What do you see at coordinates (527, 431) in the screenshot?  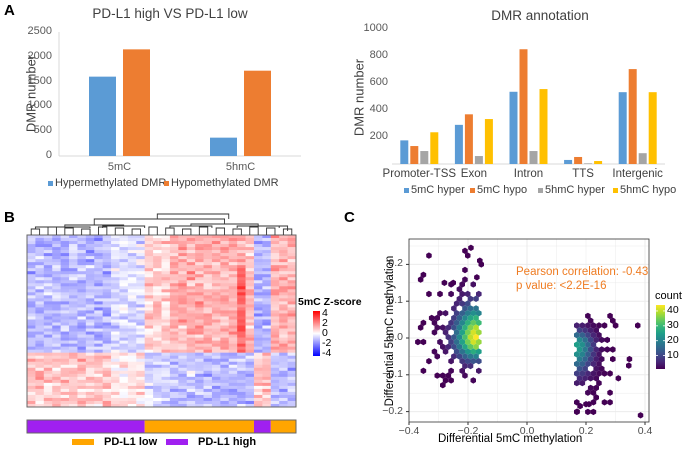 I see `x-tick-label: 0.0` at bounding box center [527, 431].